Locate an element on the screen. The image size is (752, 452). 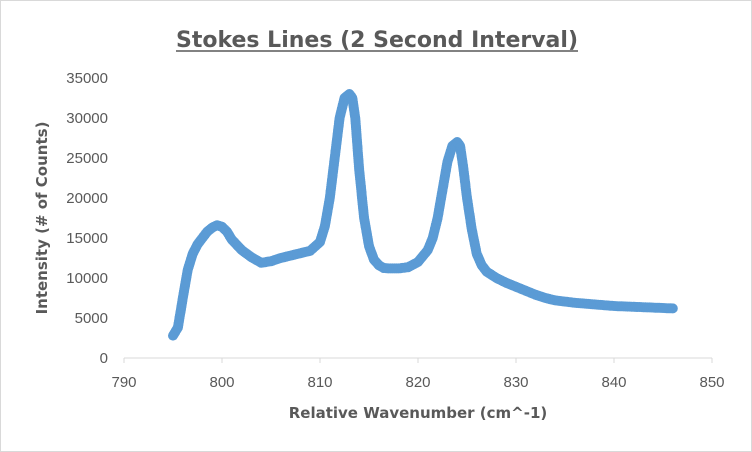
y-tick-label: 5000 is located at coordinates (91, 318).